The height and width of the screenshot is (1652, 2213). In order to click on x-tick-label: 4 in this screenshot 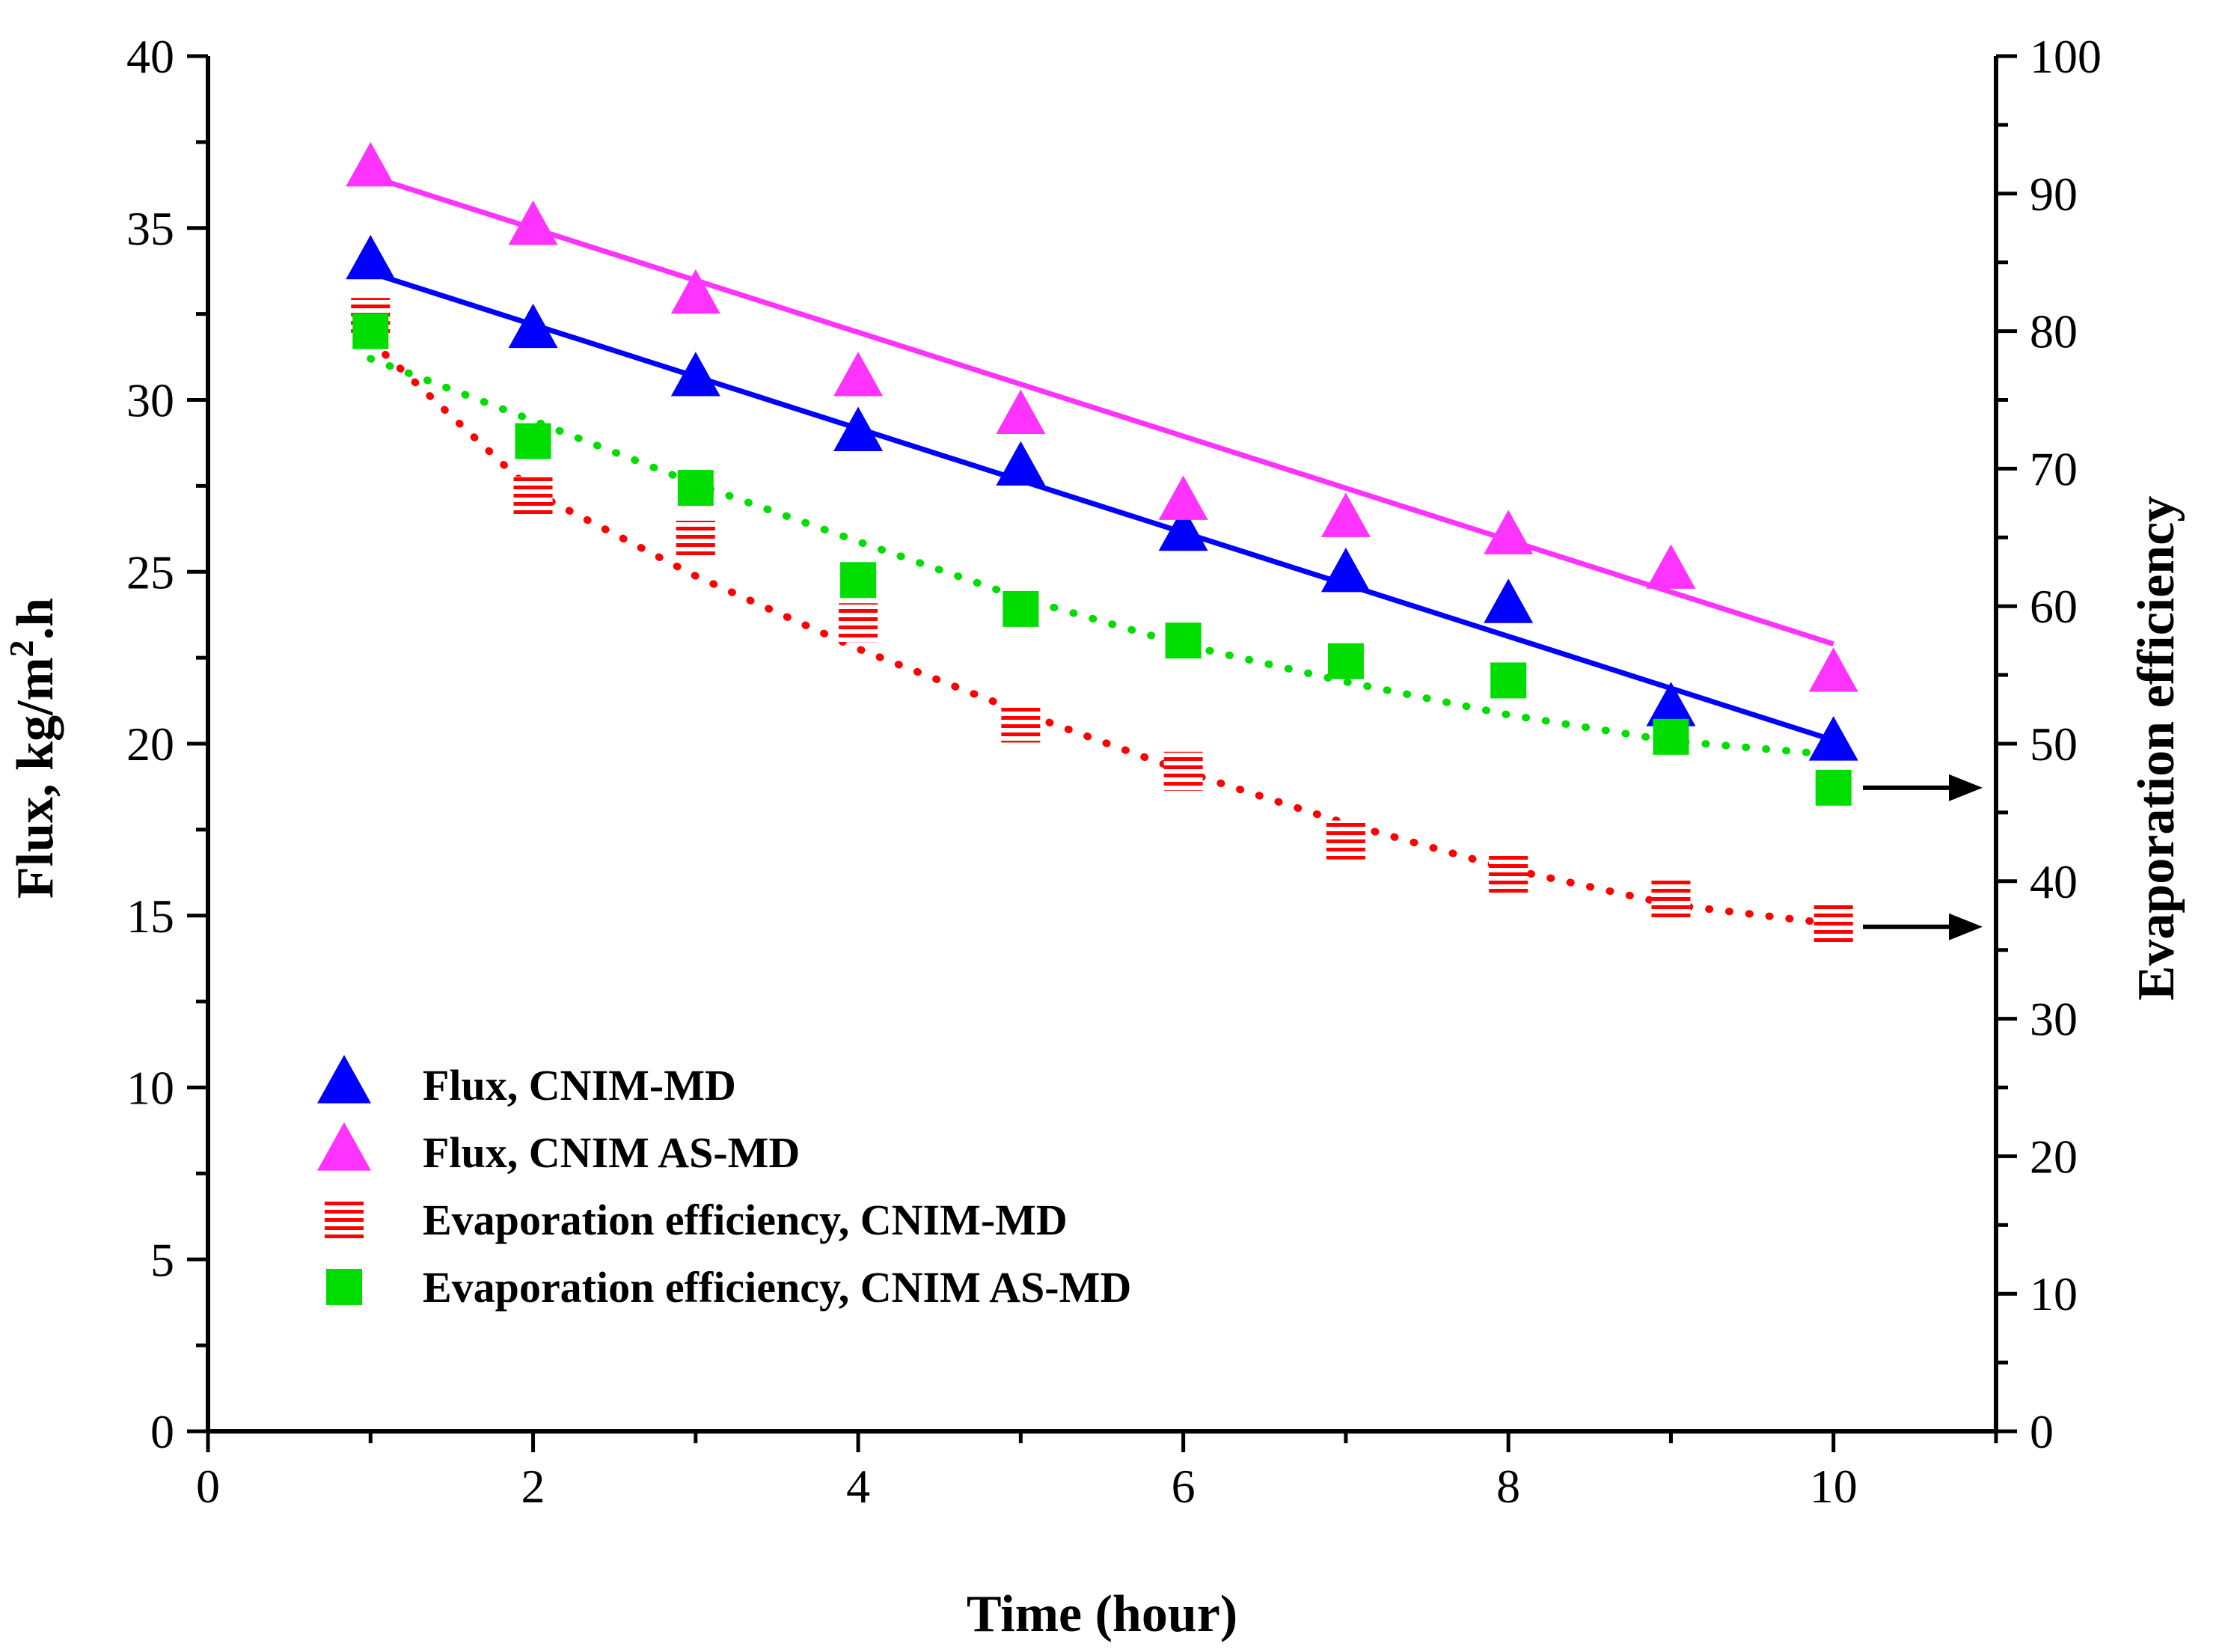, I will do `click(858, 1486)`.